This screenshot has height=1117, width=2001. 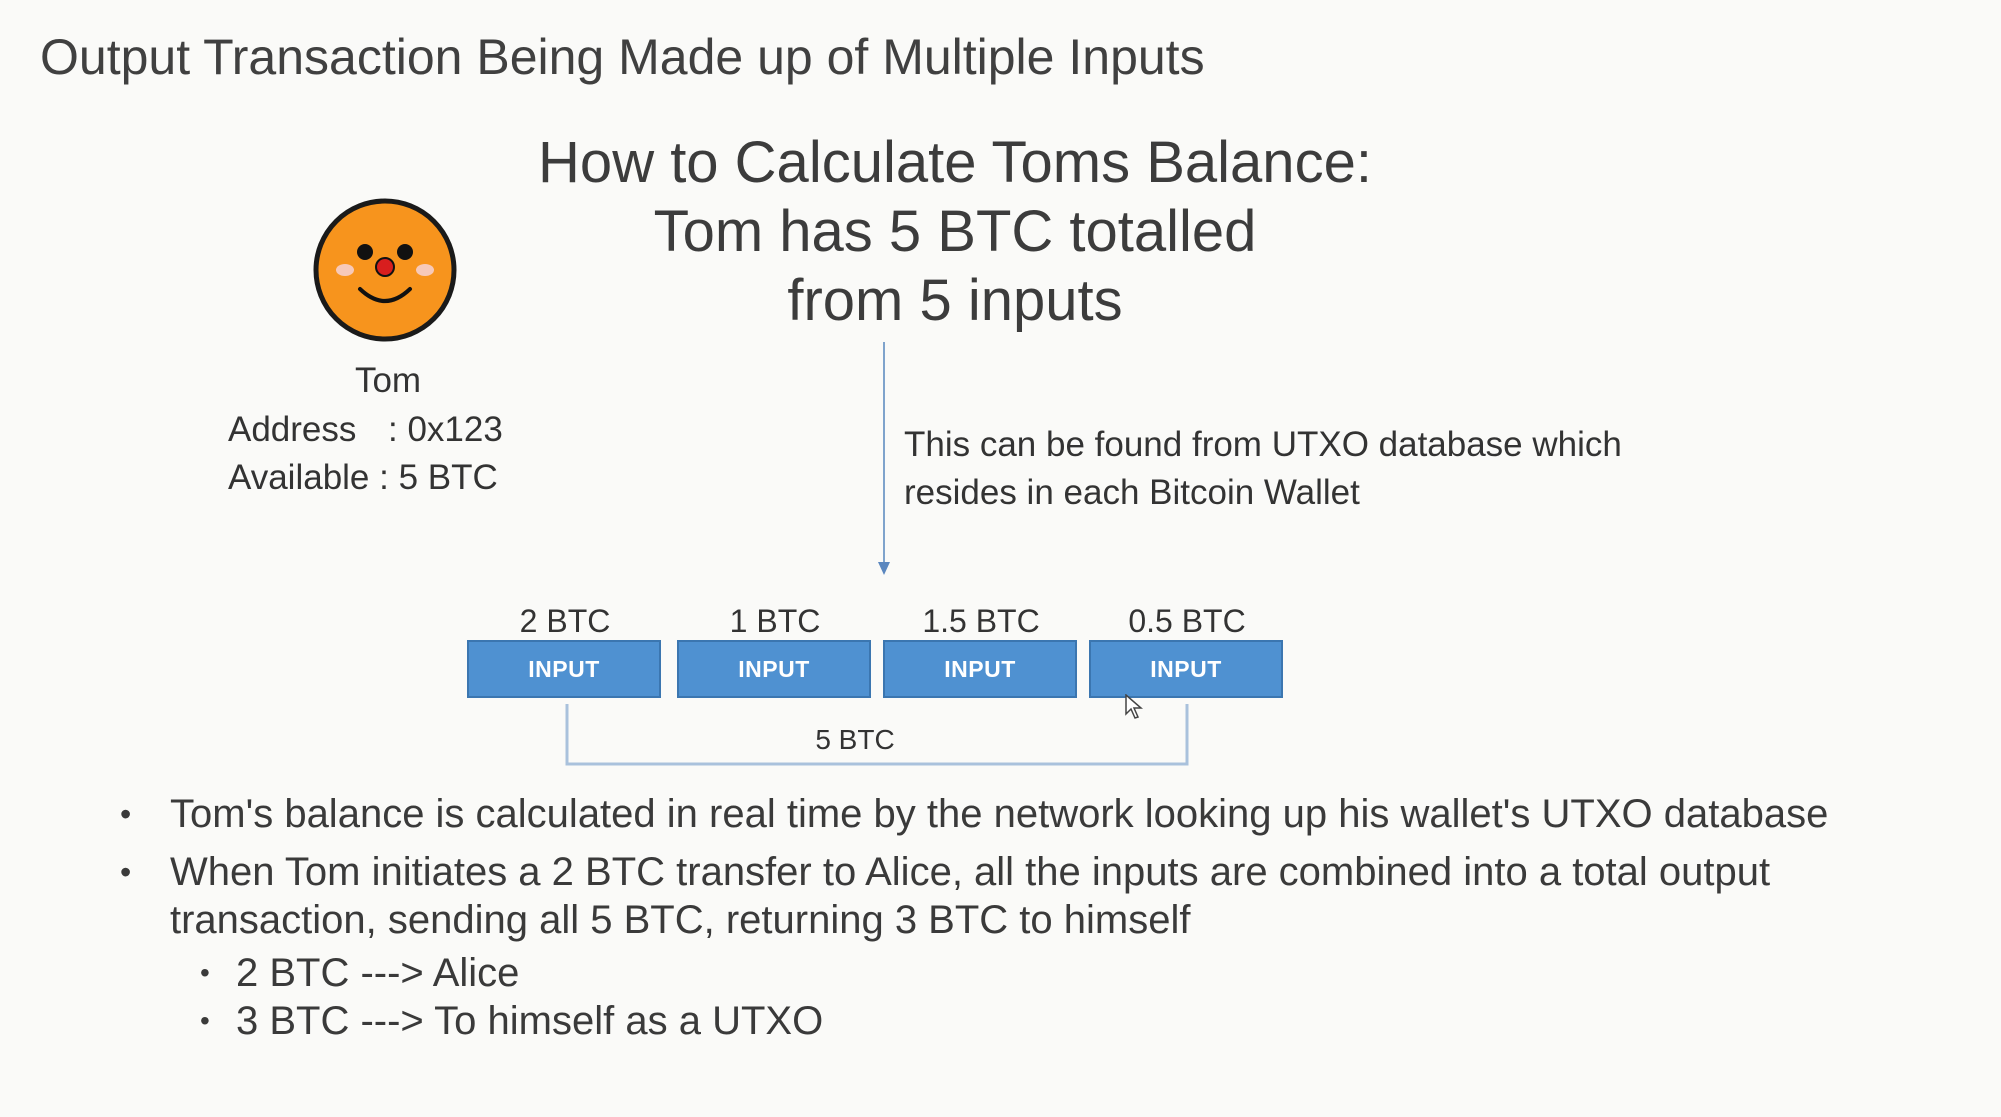 What do you see at coordinates (981, 621) in the screenshot?
I see `input-amount-3: 1.5 BTC` at bounding box center [981, 621].